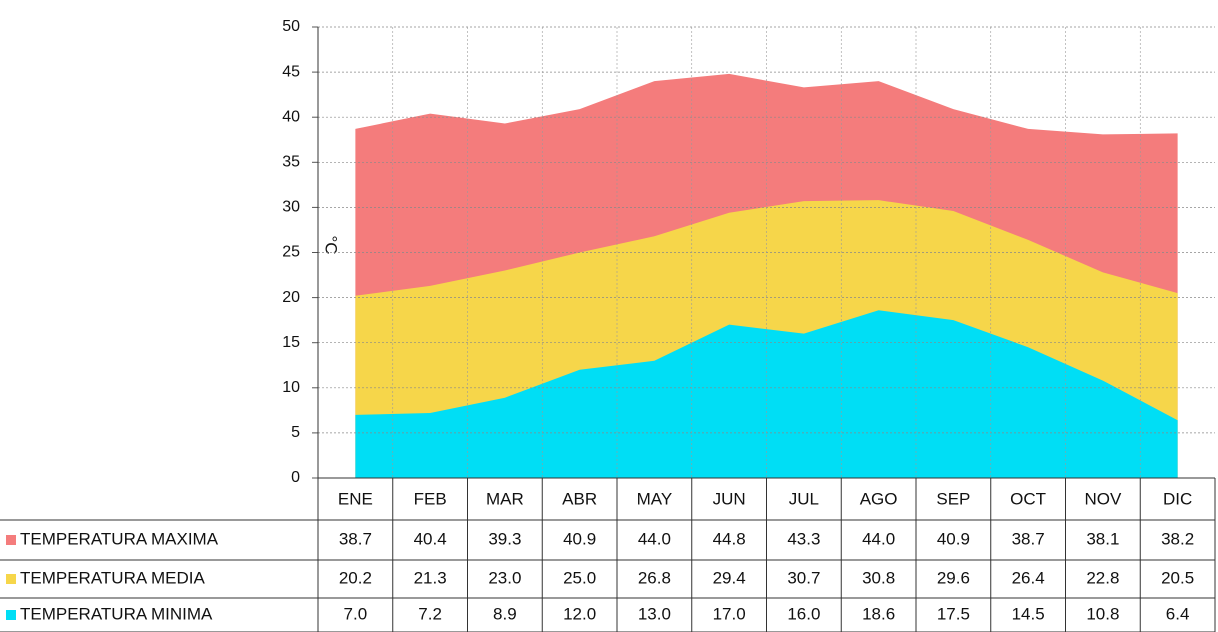 This screenshot has width=1218, height=632. What do you see at coordinates (729, 538) in the screenshot?
I see `data-label: 44.8` at bounding box center [729, 538].